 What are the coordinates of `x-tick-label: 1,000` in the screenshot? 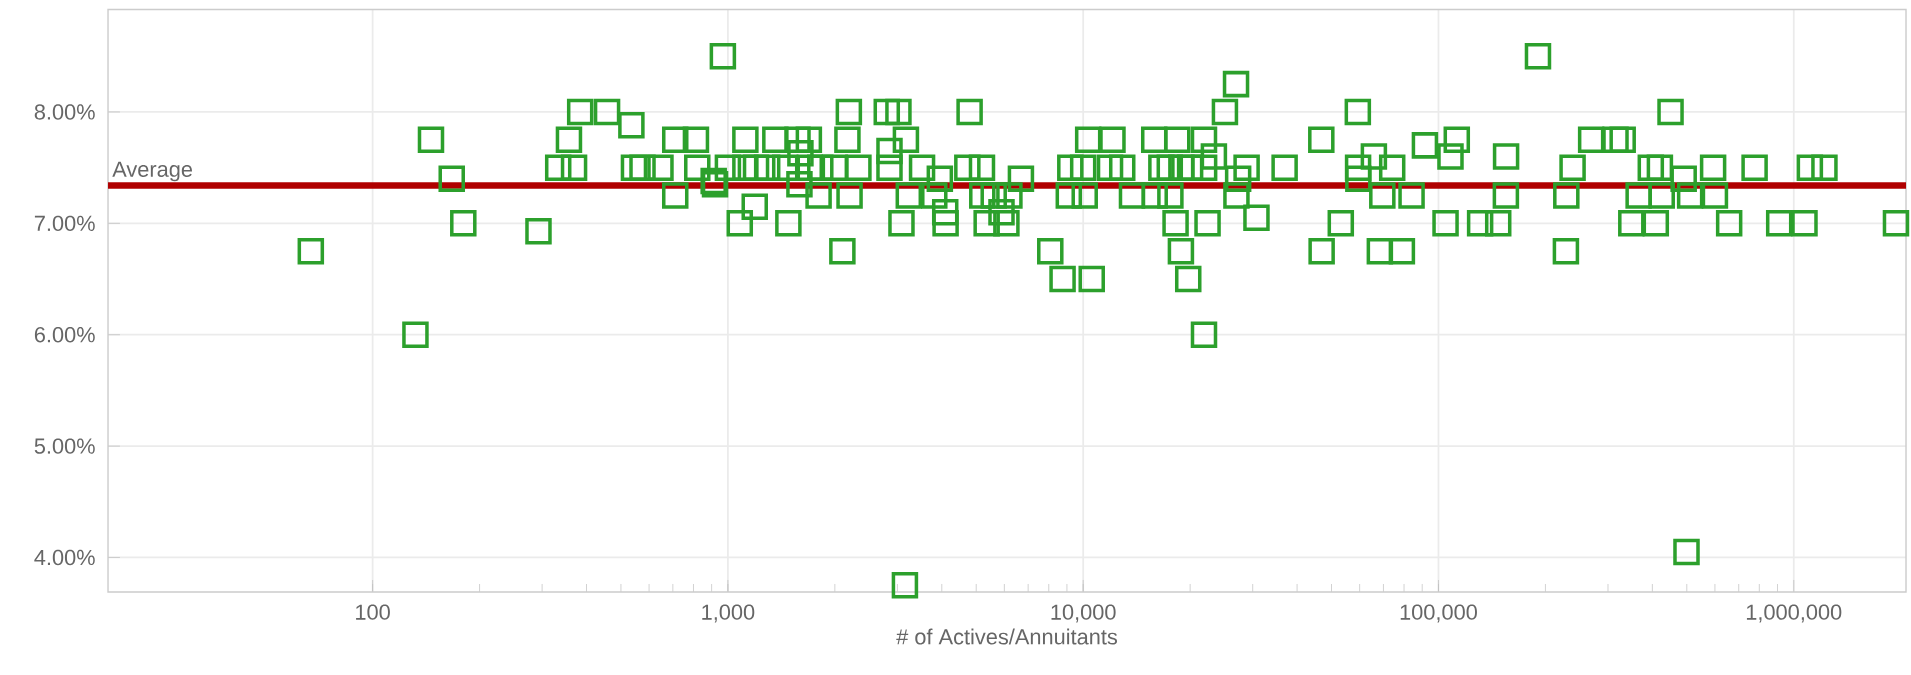 It's located at (728, 613).